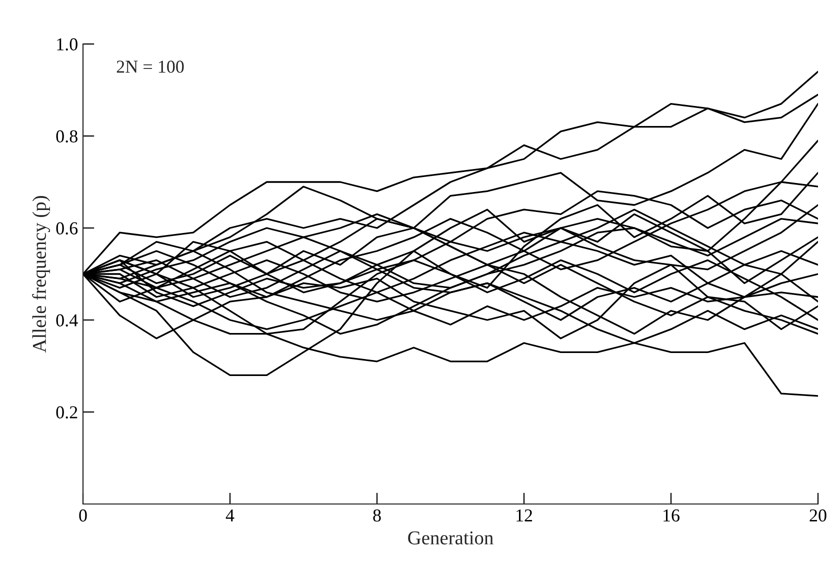  What do you see at coordinates (41, 274) in the screenshot?
I see `y-axis-title: Allele frequency (p)` at bounding box center [41, 274].